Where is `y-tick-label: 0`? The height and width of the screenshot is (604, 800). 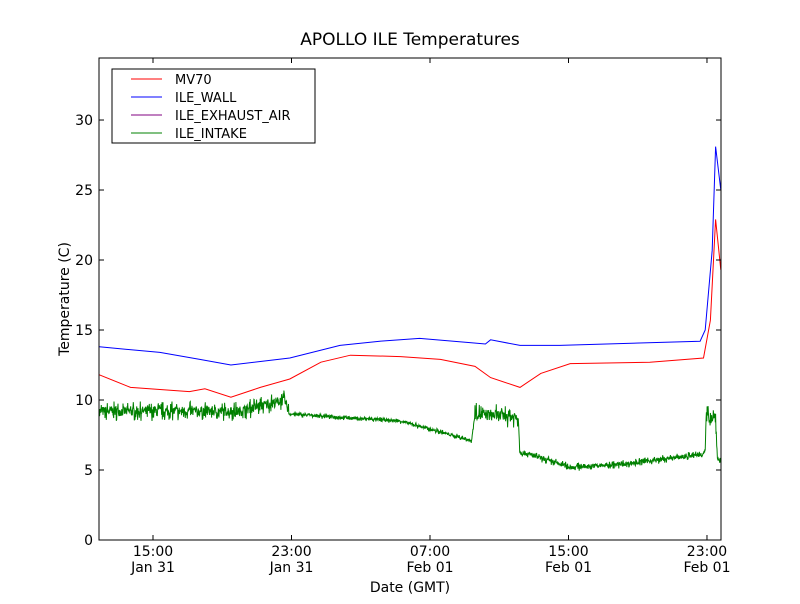
y-tick-label: 0 is located at coordinates (88, 541).